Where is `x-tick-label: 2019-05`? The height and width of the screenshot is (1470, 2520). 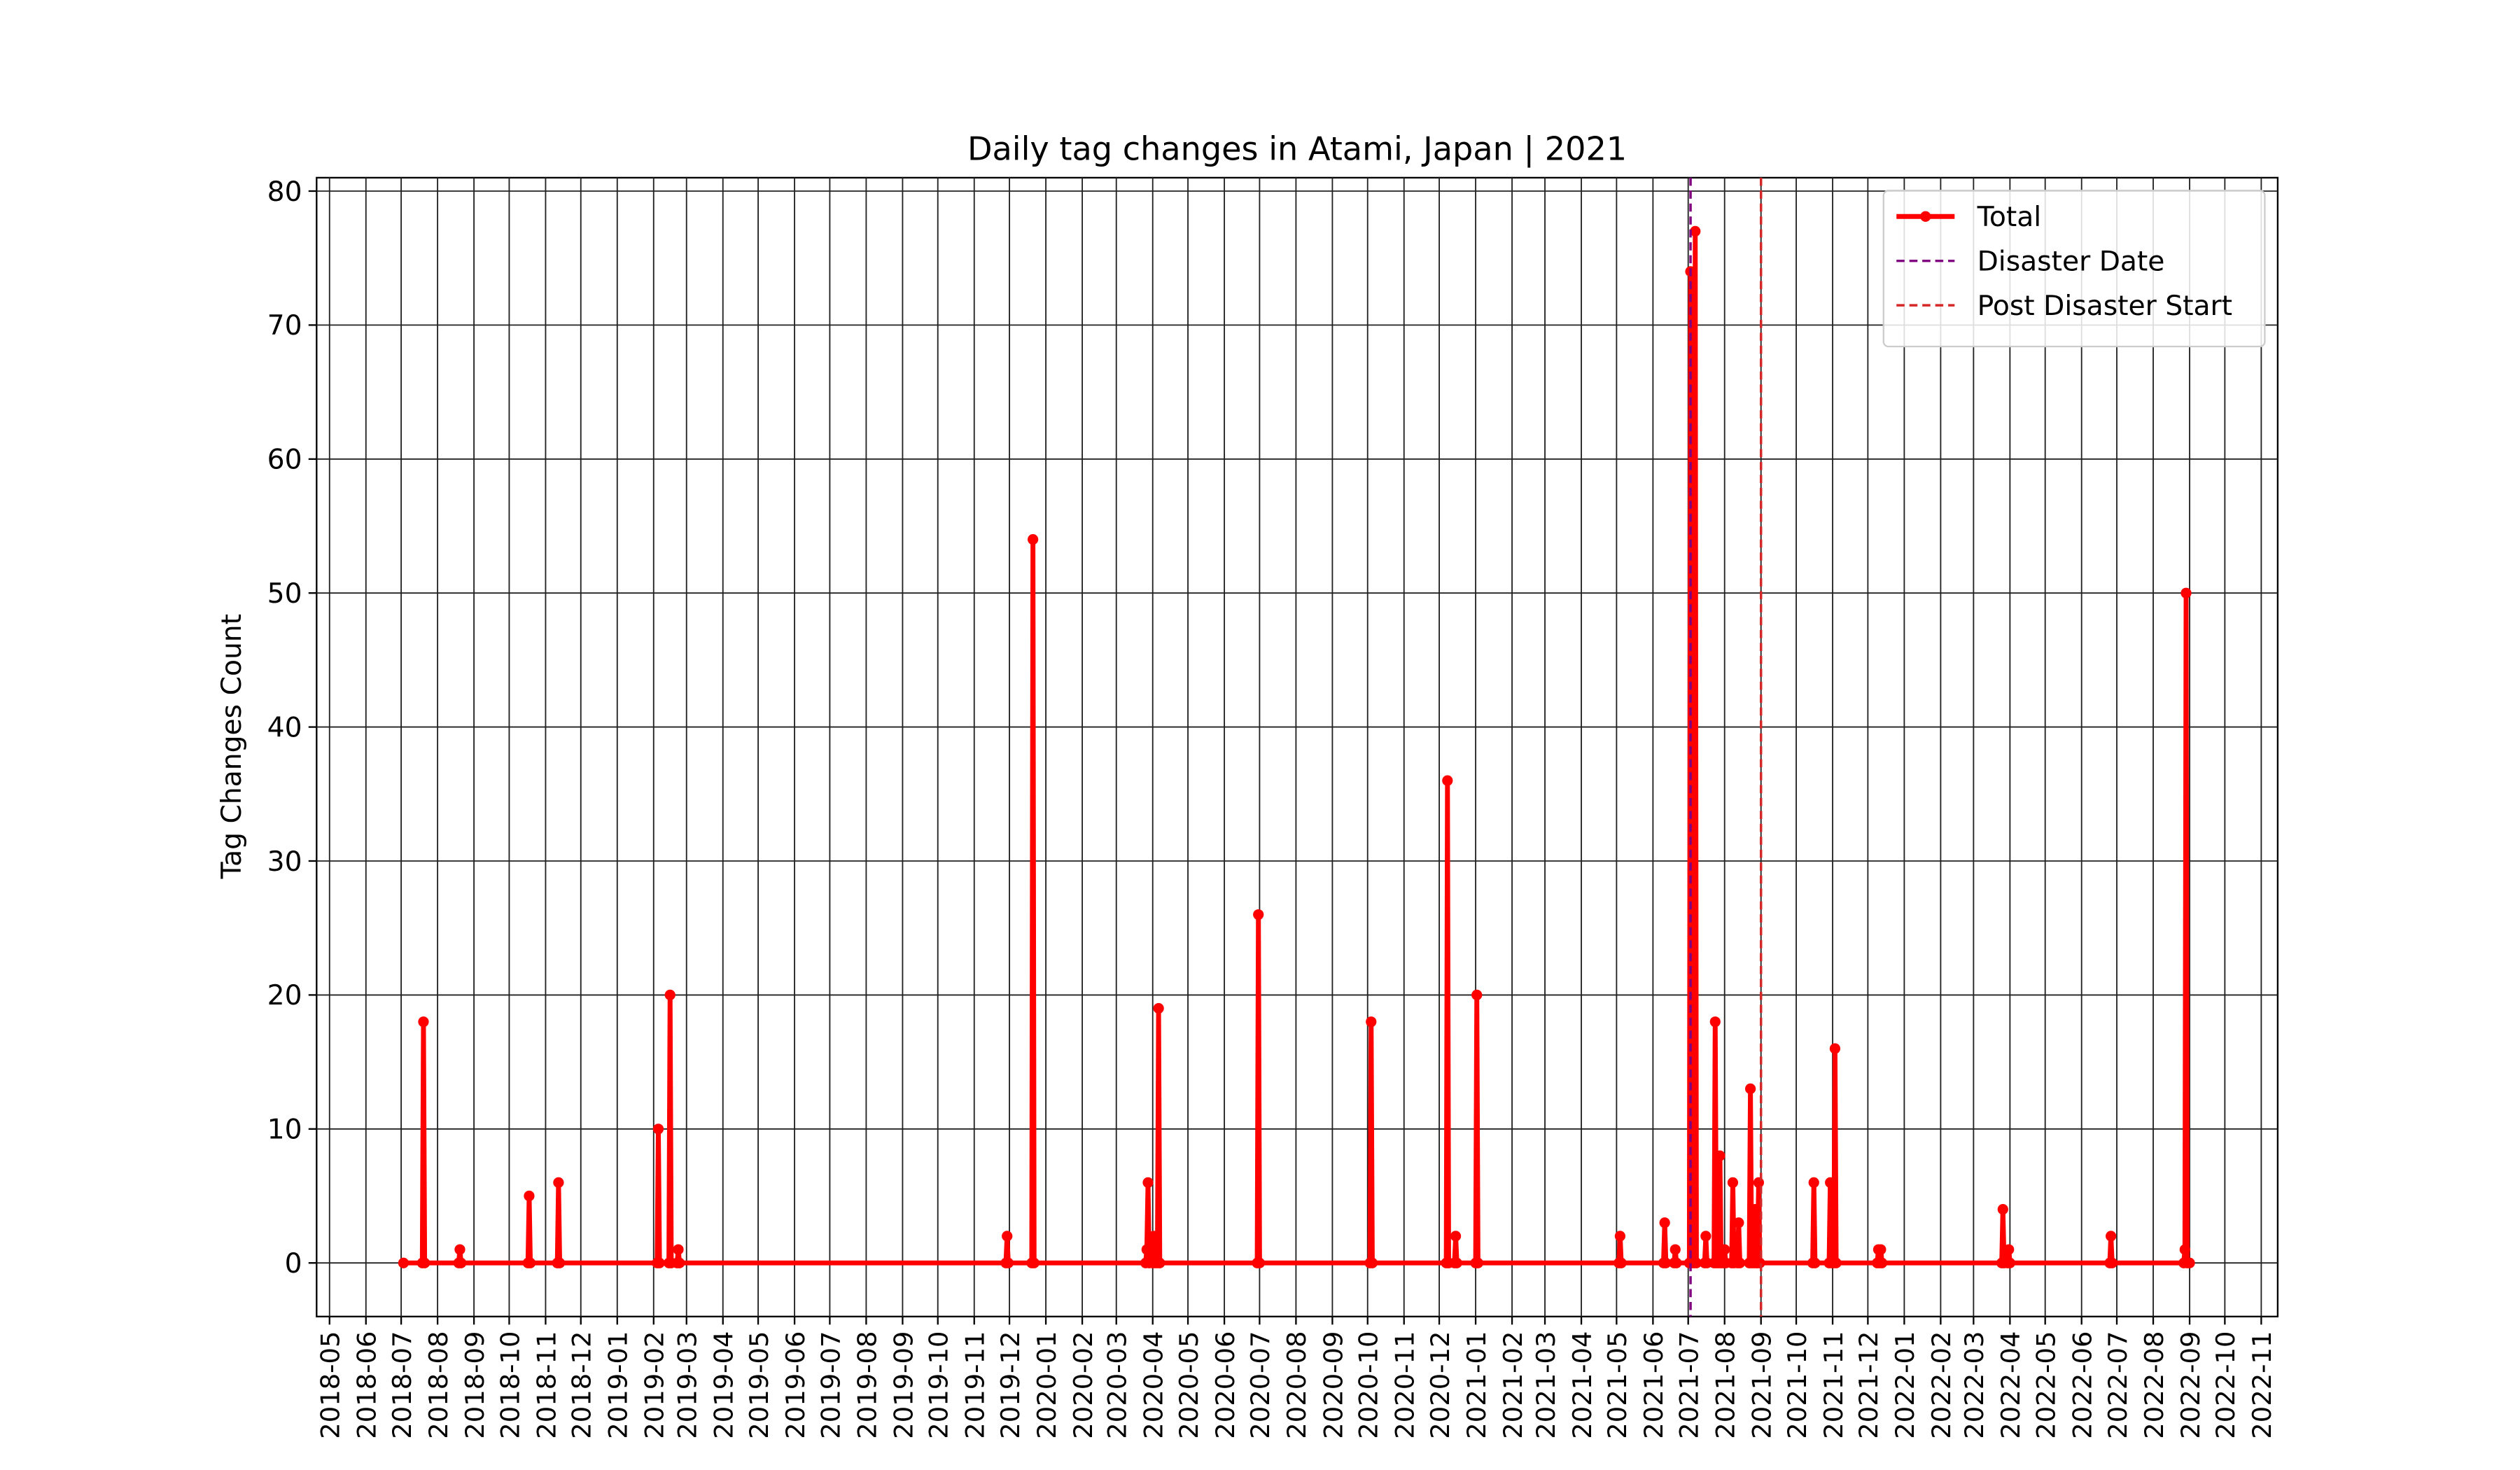
x-tick-label: 2019-05 is located at coordinates (759, 1385).